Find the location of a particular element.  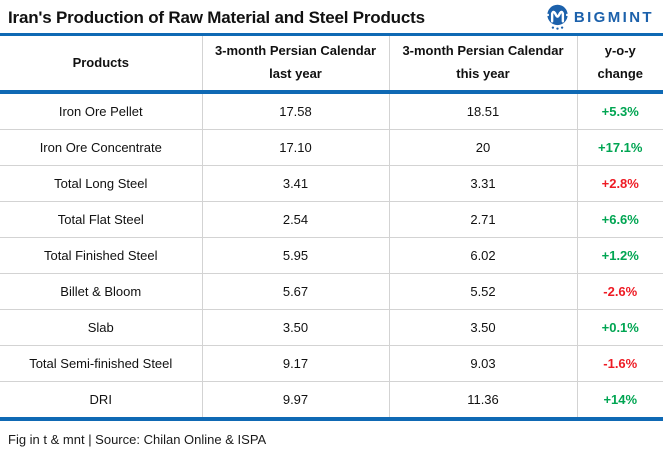

table-row: DRI 9.97 11.36 +14% is located at coordinates (331, 401).